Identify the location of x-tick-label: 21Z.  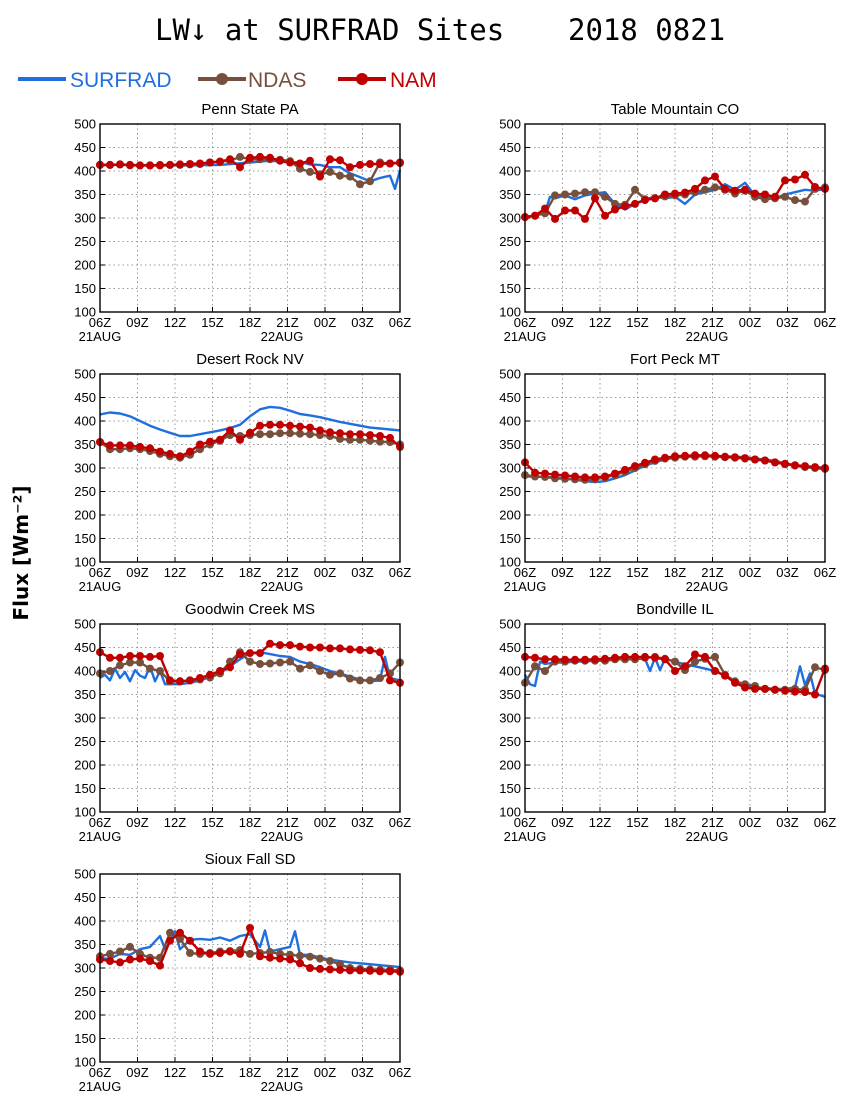
(287, 1072).